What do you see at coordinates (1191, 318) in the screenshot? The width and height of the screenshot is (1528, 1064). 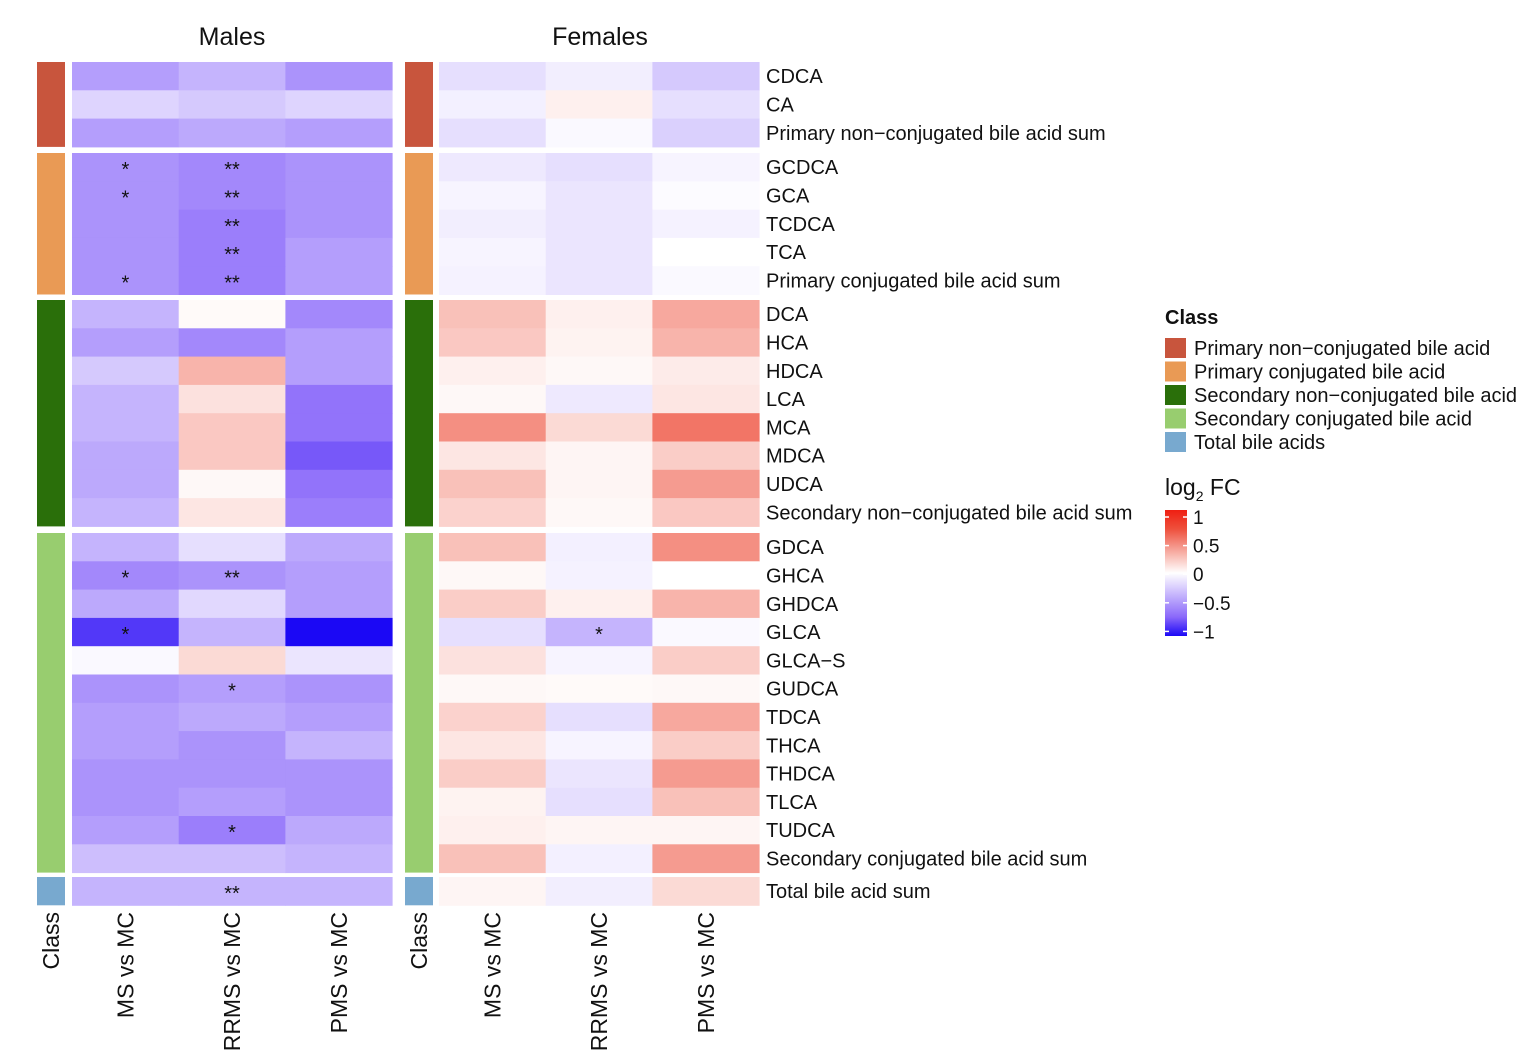 I see `legend-class-title: Class` at bounding box center [1191, 318].